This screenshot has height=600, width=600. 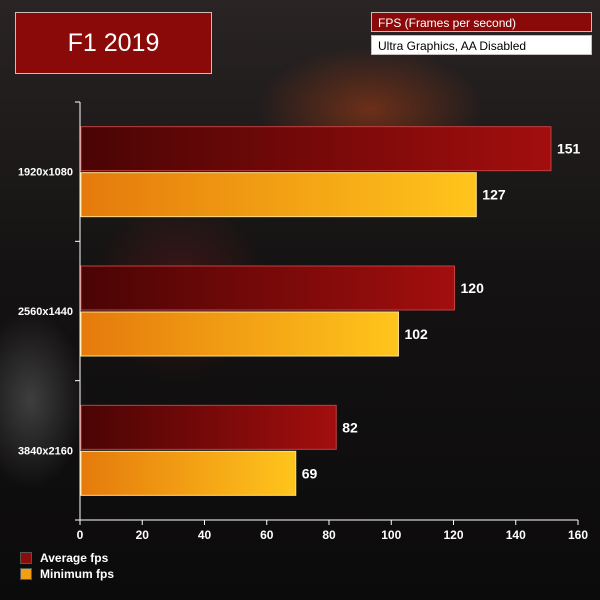 I want to click on value-label-minimum: 69, so click(x=310, y=473).